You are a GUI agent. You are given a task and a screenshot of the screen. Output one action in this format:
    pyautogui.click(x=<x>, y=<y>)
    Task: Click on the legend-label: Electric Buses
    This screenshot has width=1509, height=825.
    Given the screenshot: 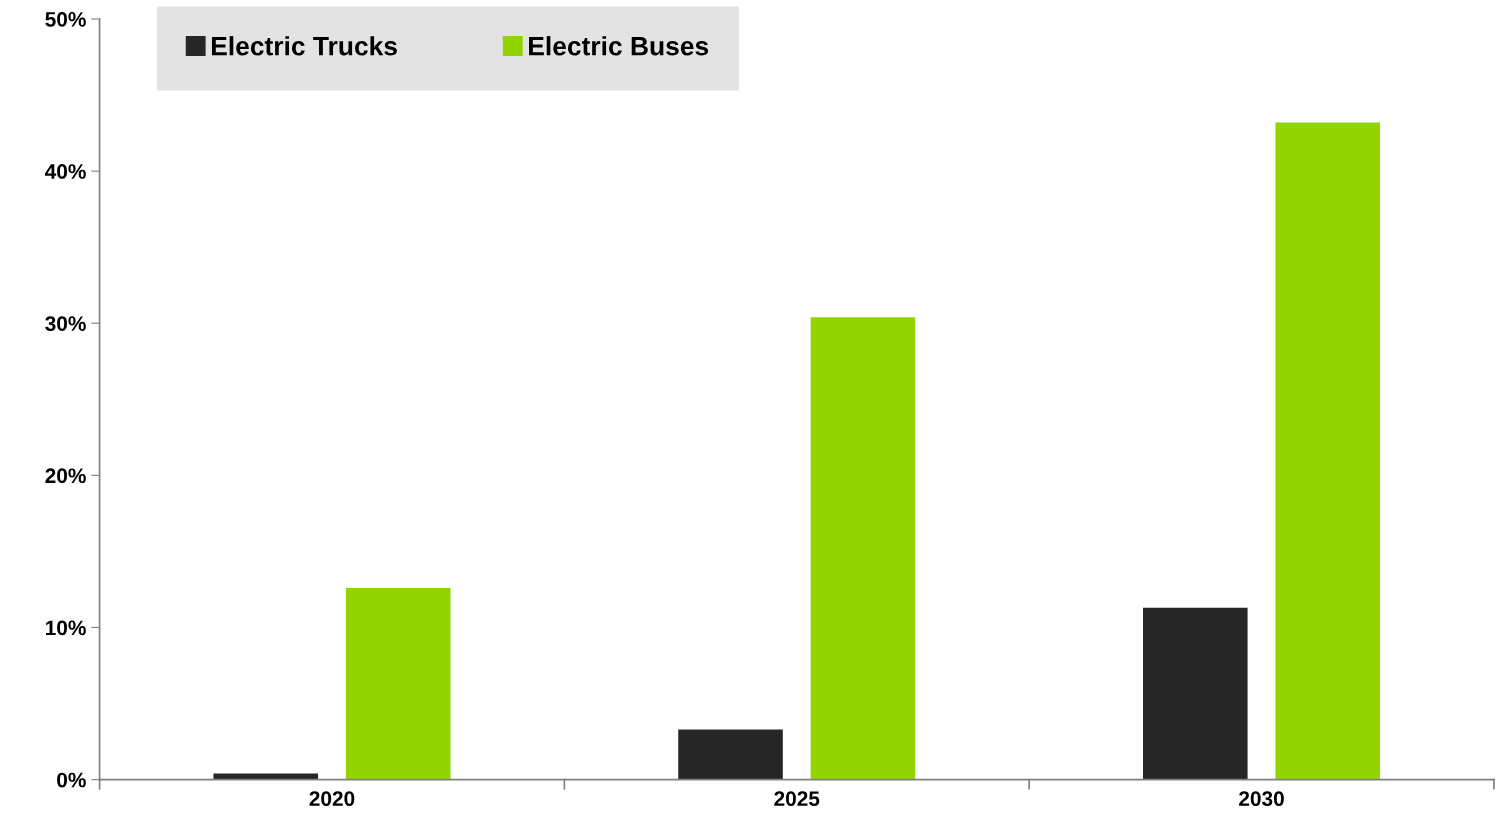 What is the action you would take?
    pyautogui.click(x=619, y=46)
    